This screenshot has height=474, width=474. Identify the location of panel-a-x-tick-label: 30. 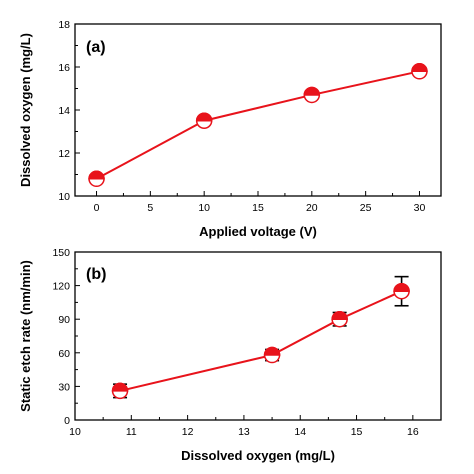
(420, 208).